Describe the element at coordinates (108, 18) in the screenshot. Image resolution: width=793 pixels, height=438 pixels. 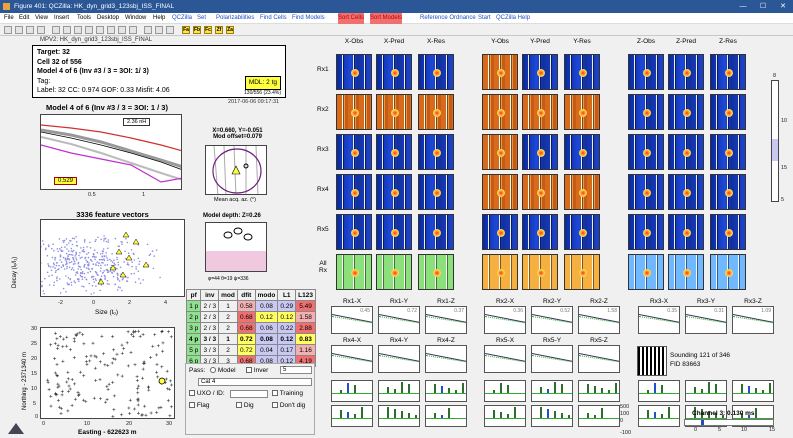
I see `menu-desktop: Desktop` at that location.